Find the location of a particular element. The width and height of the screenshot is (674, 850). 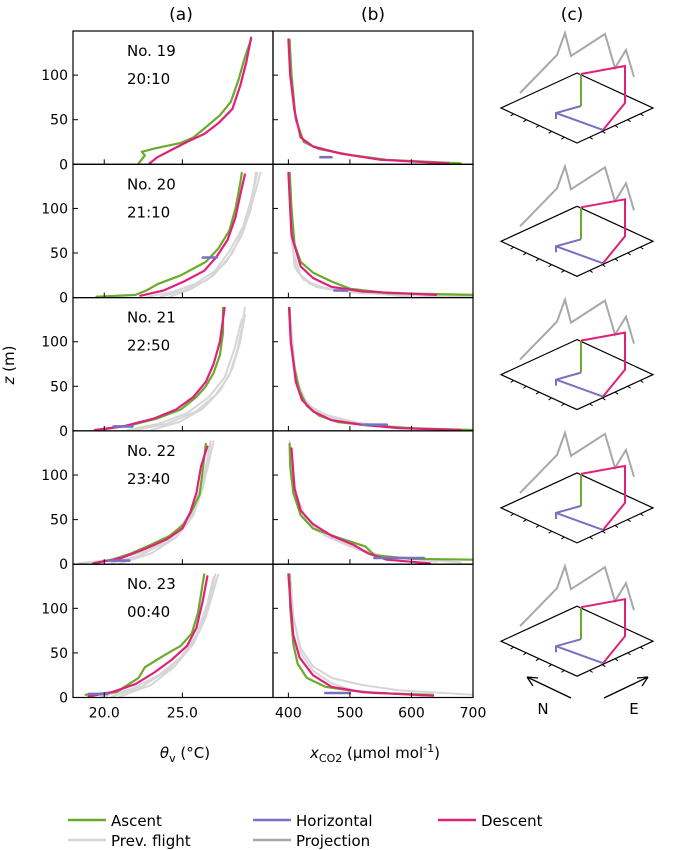

compass is located at coordinates (587, 687).